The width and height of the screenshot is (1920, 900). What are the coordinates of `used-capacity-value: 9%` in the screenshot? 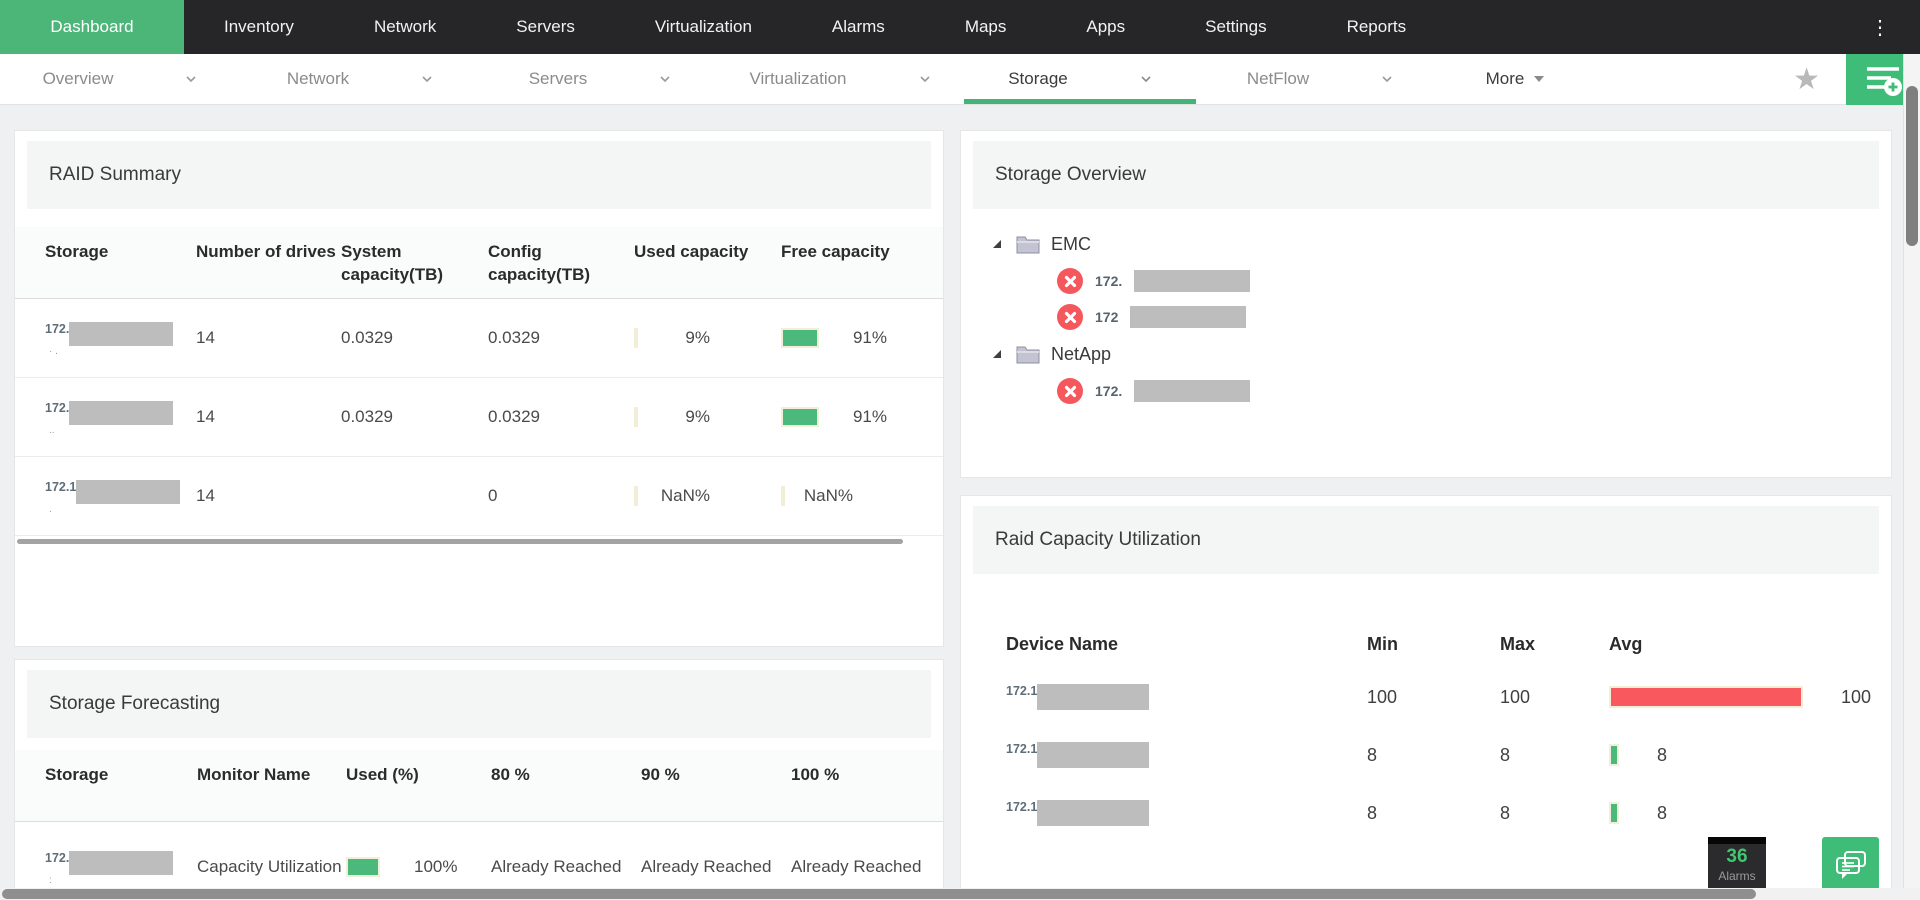 It's located at (697, 337).